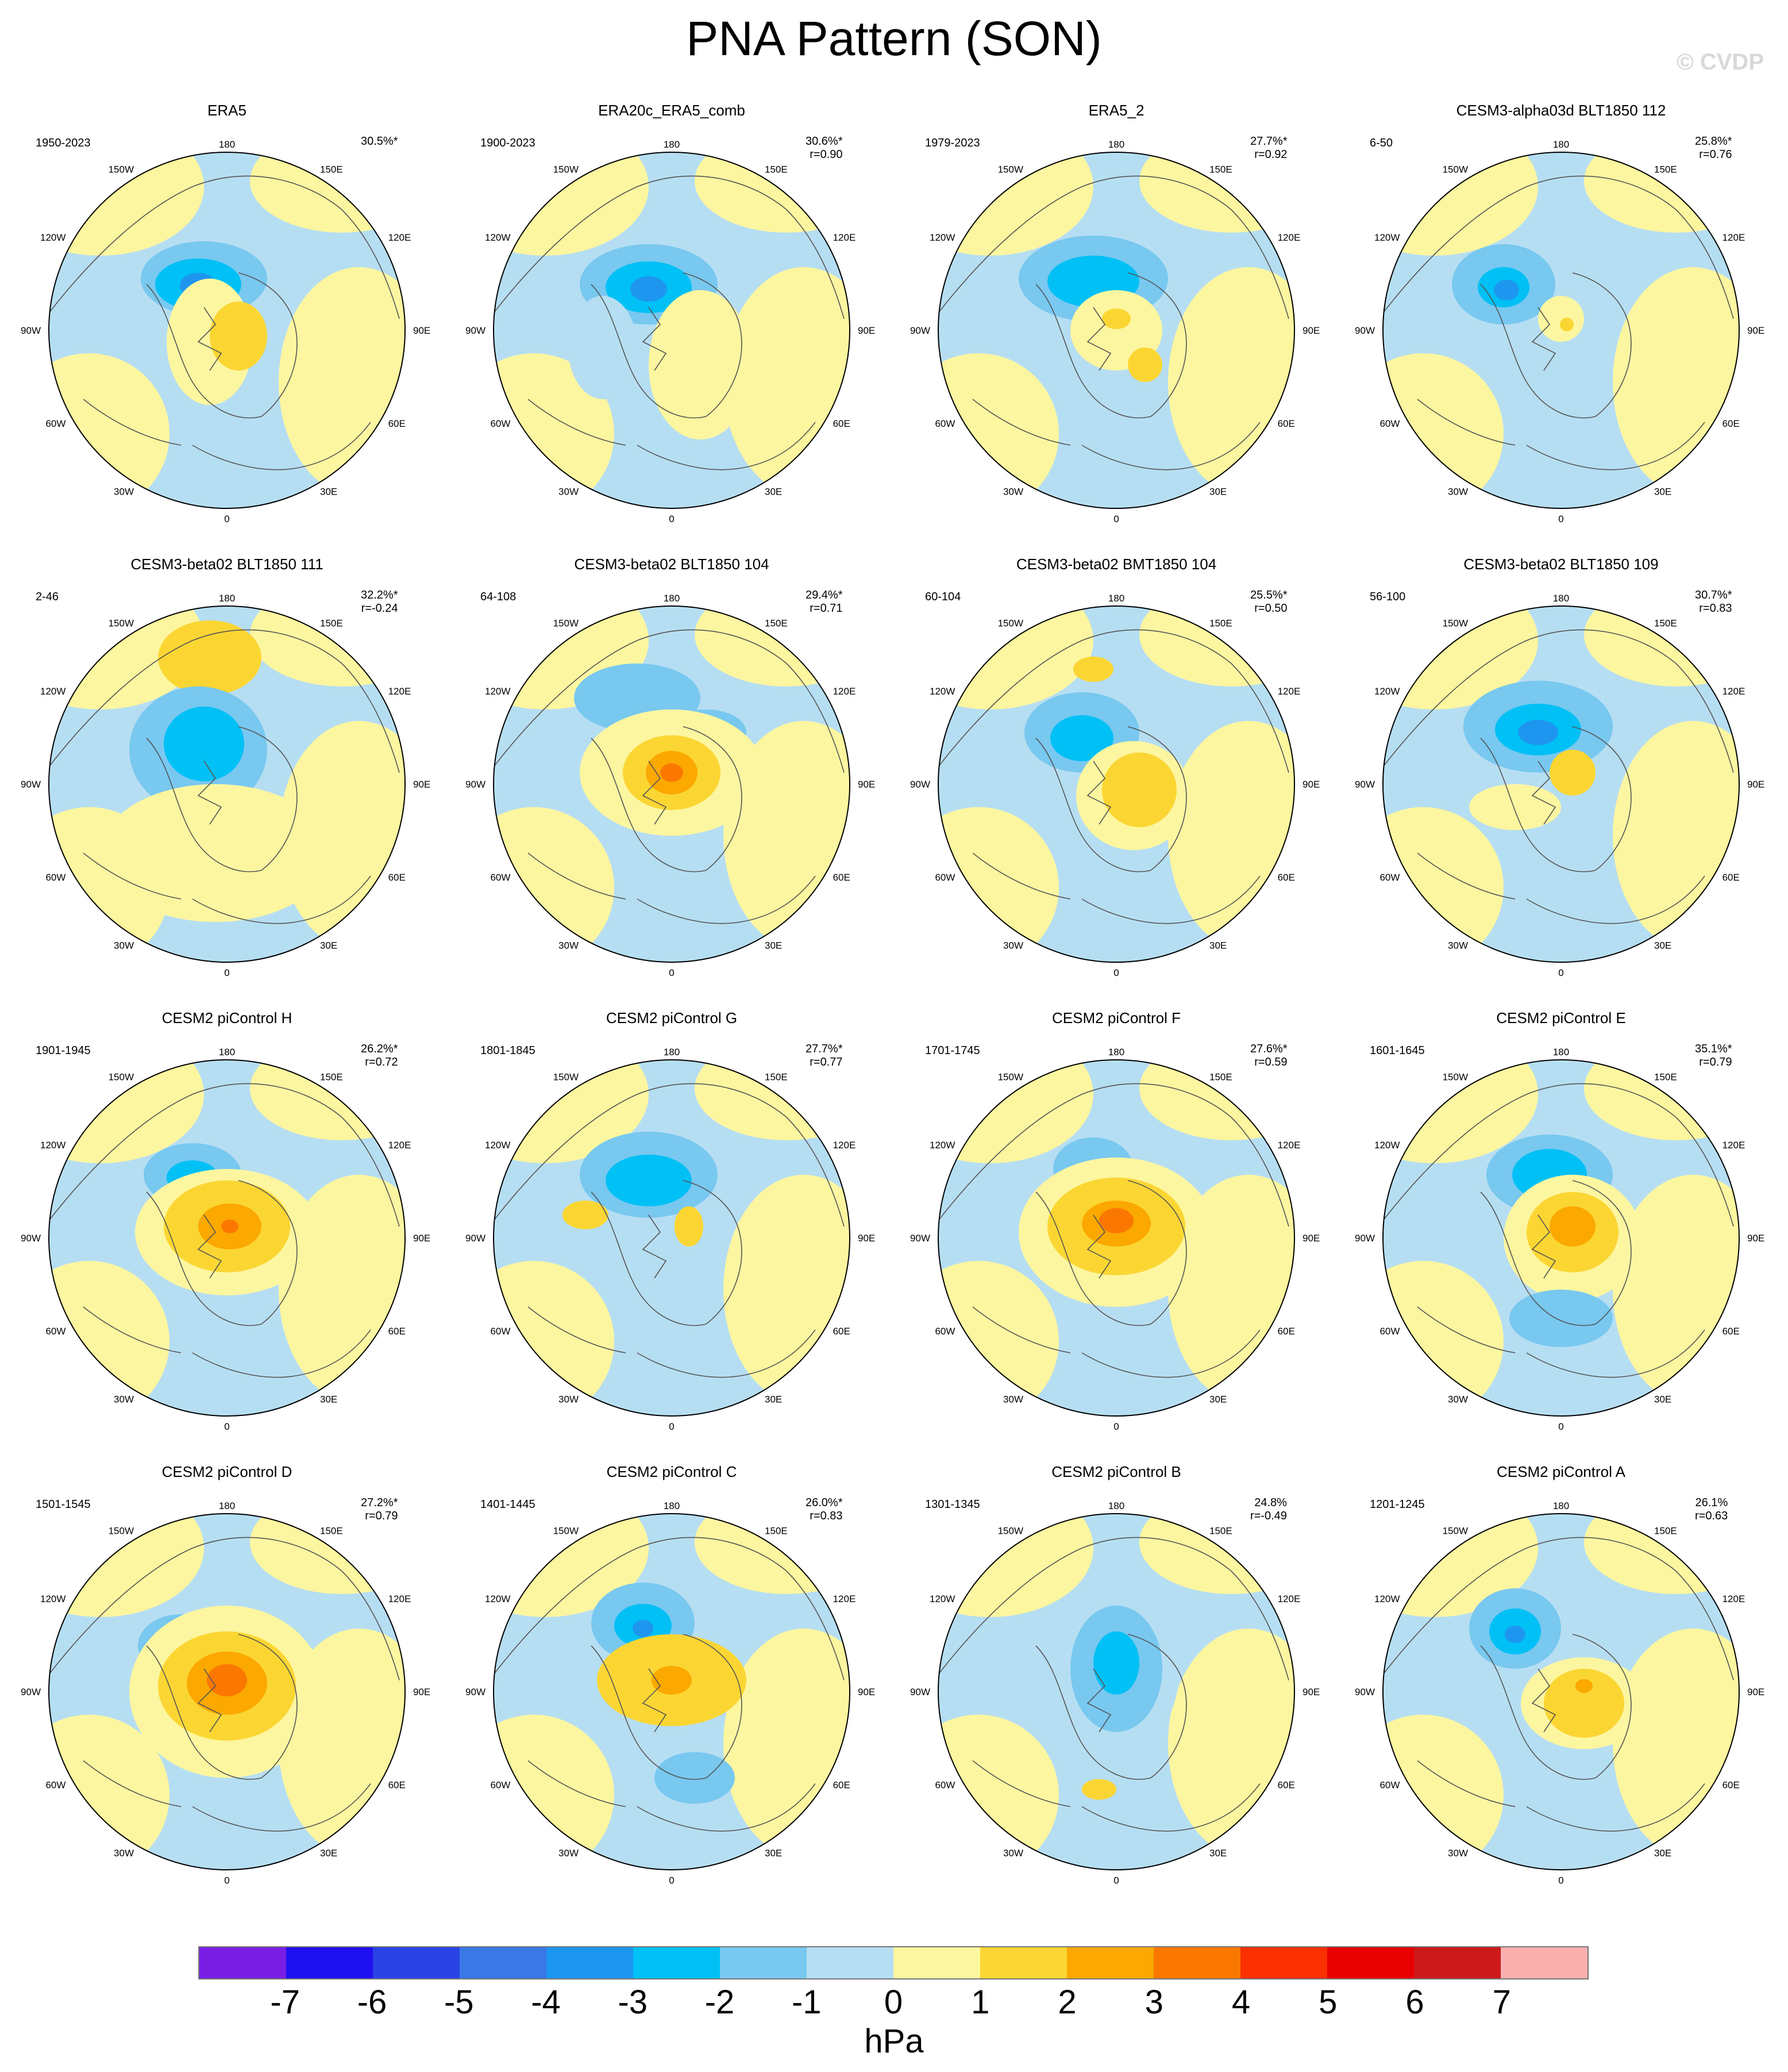 The height and width of the screenshot is (2072, 1788). Describe the element at coordinates (893, 2002) in the screenshot. I see `colorbar-tick: 0` at that location.